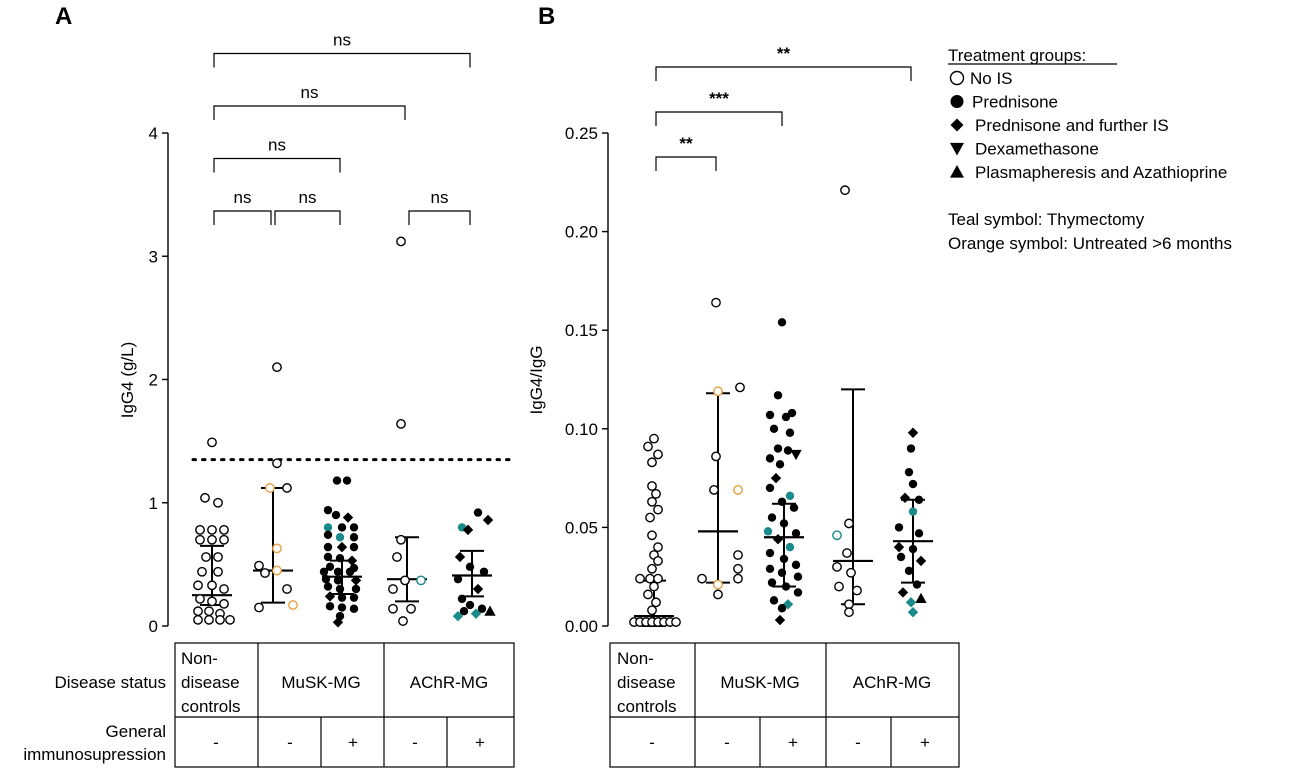 This screenshot has width=1299, height=771. I want to click on significance-bracket, so click(242, 217).